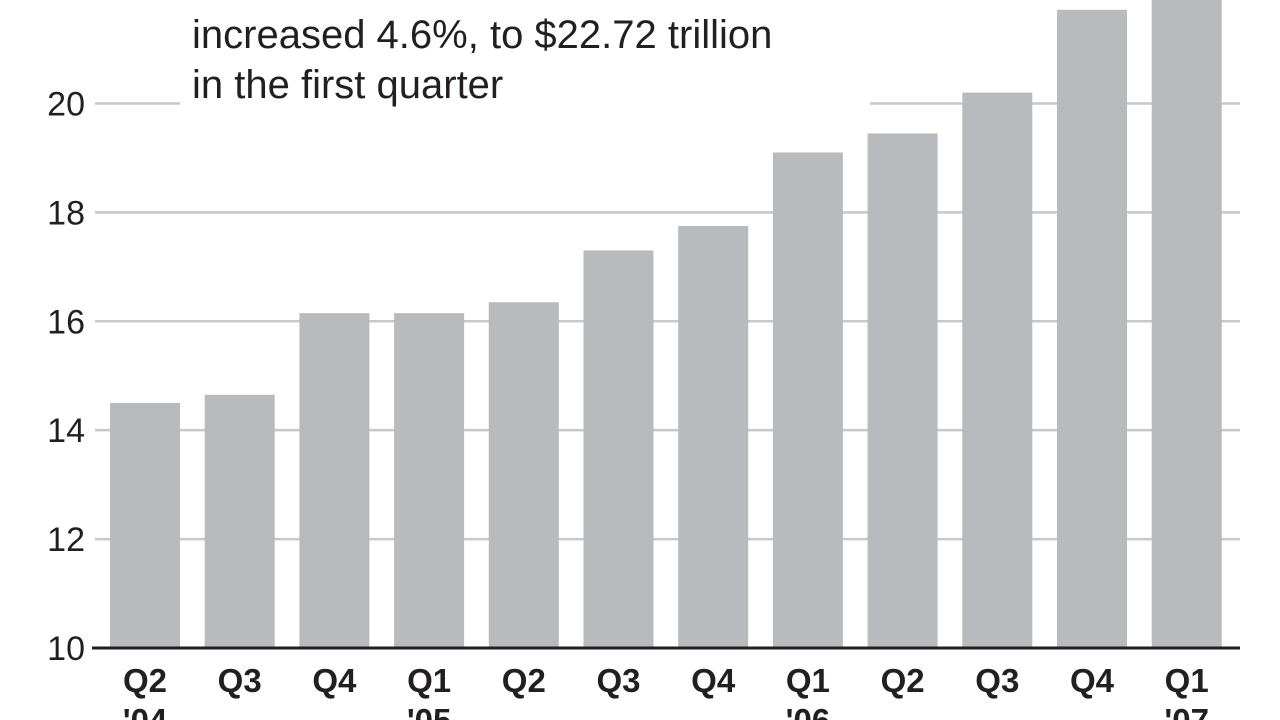 The height and width of the screenshot is (720, 1280). Describe the element at coordinates (66, 104) in the screenshot. I see `y-tick-label: 20` at that location.